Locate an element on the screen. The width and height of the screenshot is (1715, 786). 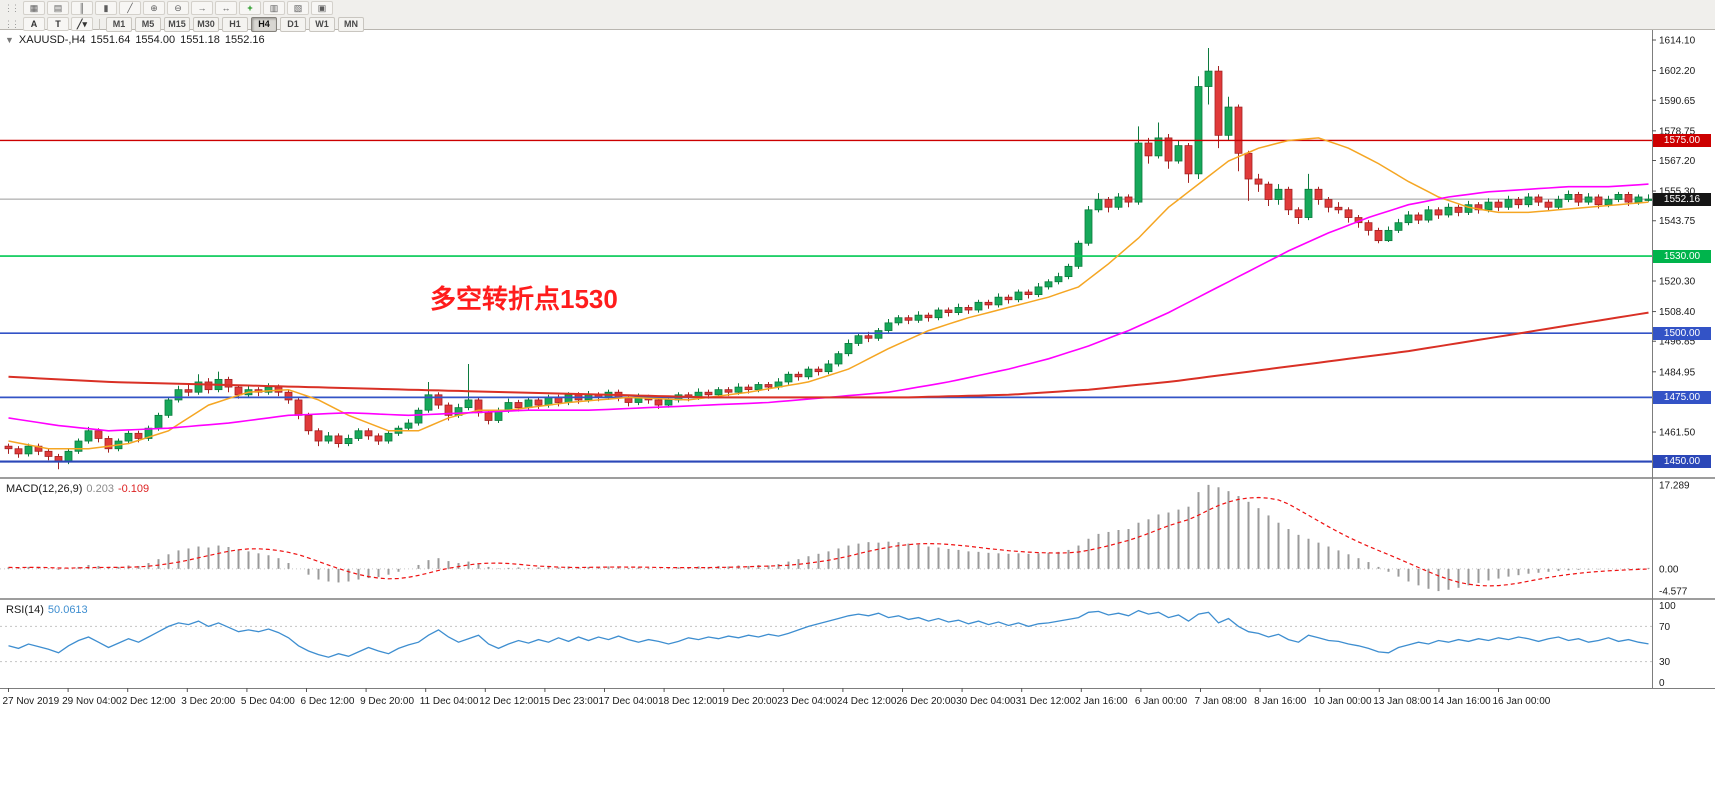
candlestick-chart-icon: ▮ is located at coordinates (106, 8).